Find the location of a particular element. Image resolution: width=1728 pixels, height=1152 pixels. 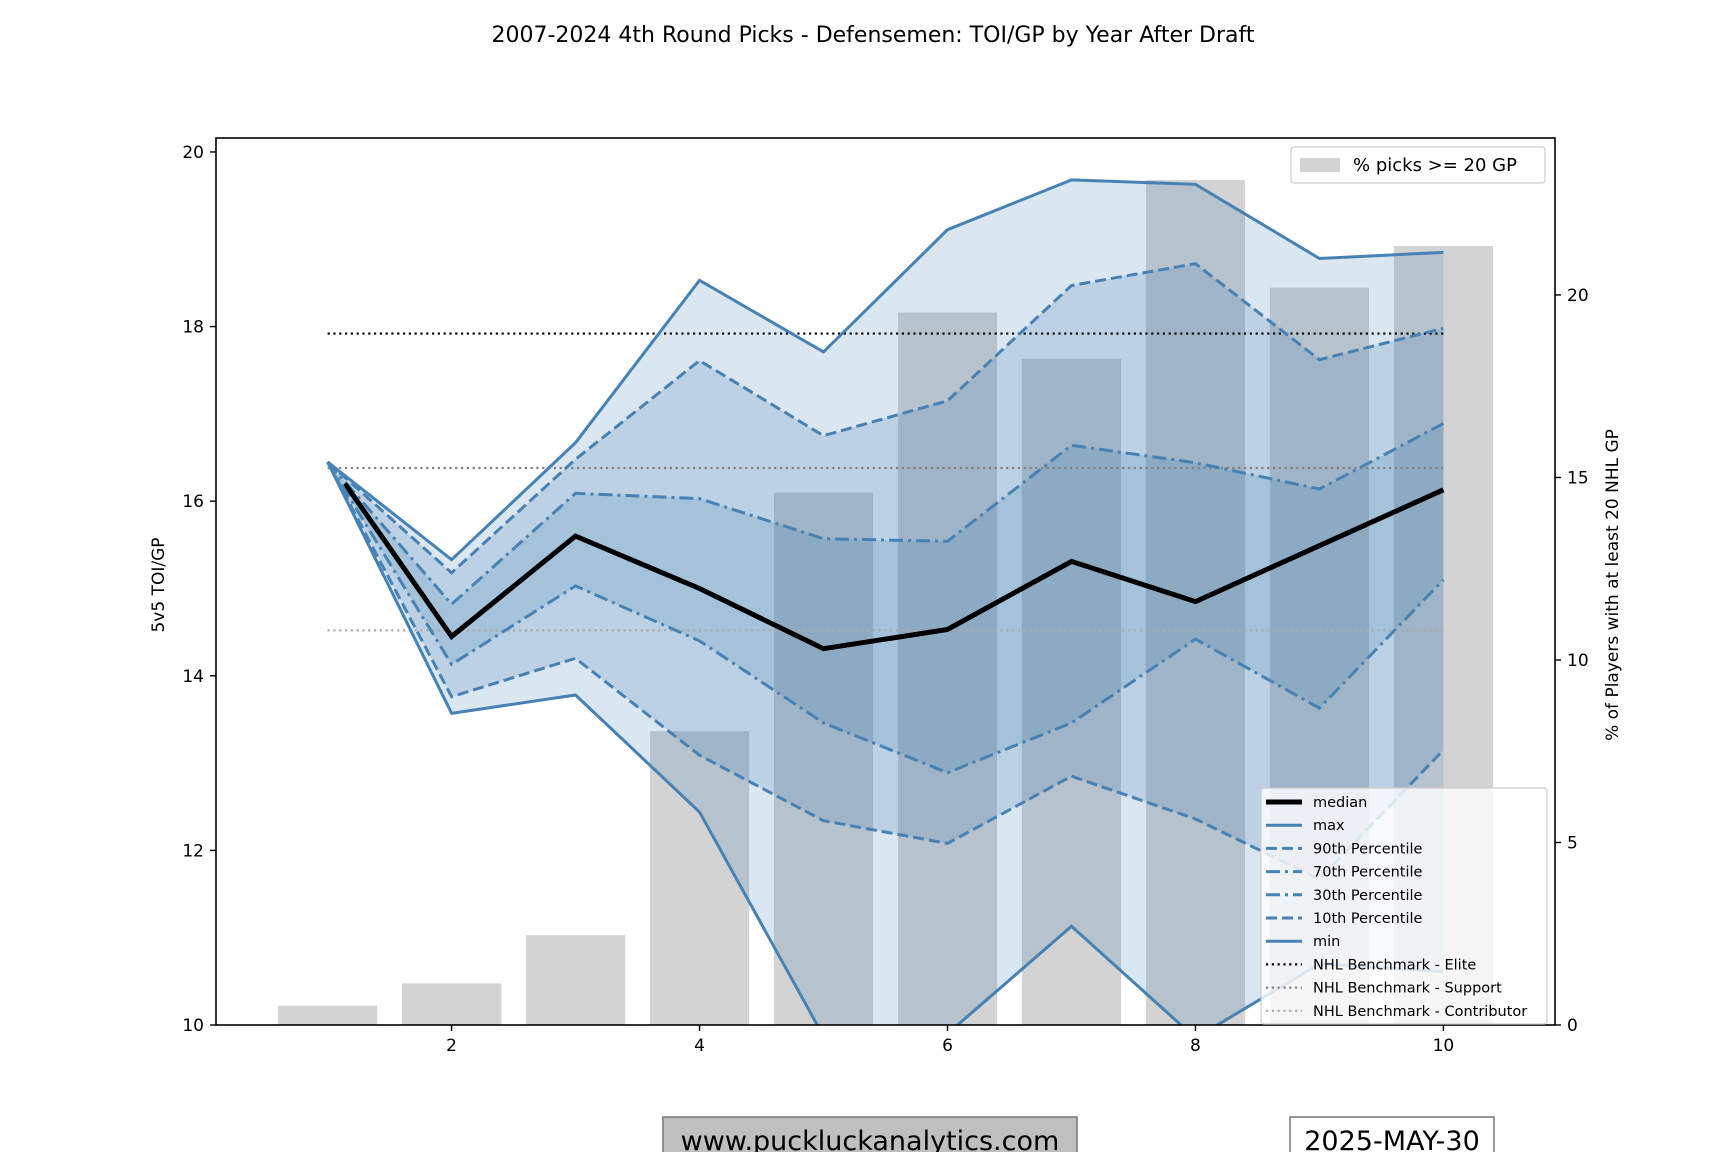

legend-bars-frame is located at coordinates (1418, 165).